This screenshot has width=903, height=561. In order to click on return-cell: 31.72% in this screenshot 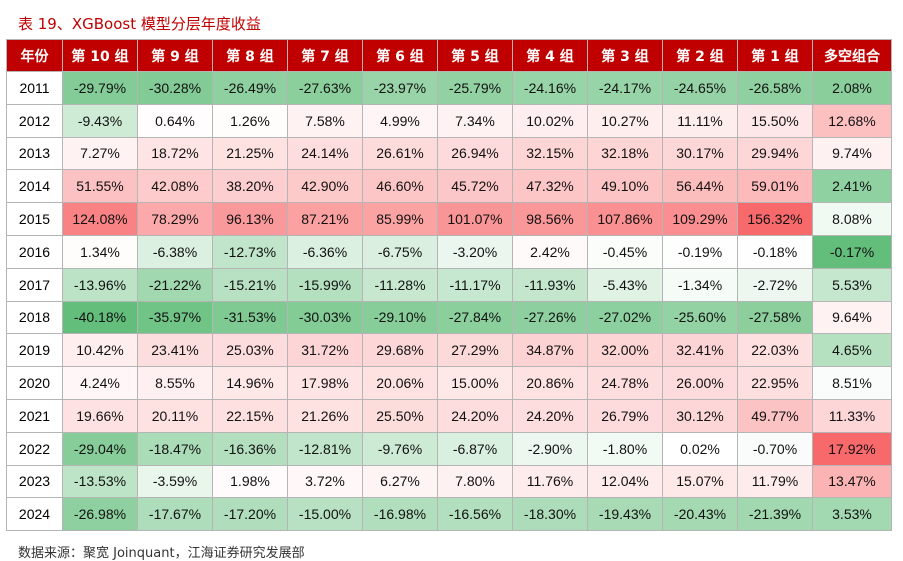, I will do `click(325, 350)`.